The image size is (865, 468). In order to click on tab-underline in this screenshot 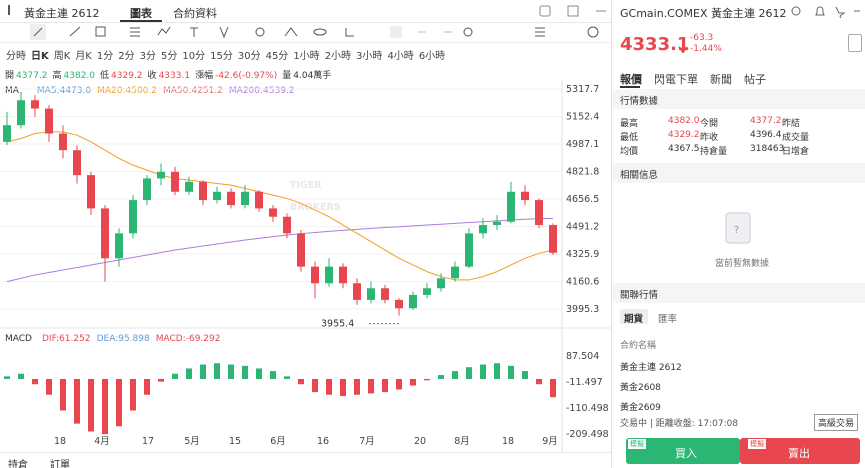, I will do `click(141, 21)`.